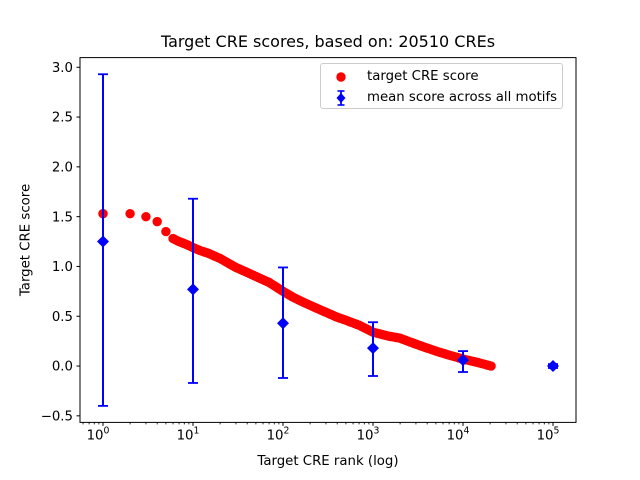 This screenshot has width=640, height=480. Describe the element at coordinates (328, 461) in the screenshot. I see `x-axis-label: Target CRE rank (log)` at that location.